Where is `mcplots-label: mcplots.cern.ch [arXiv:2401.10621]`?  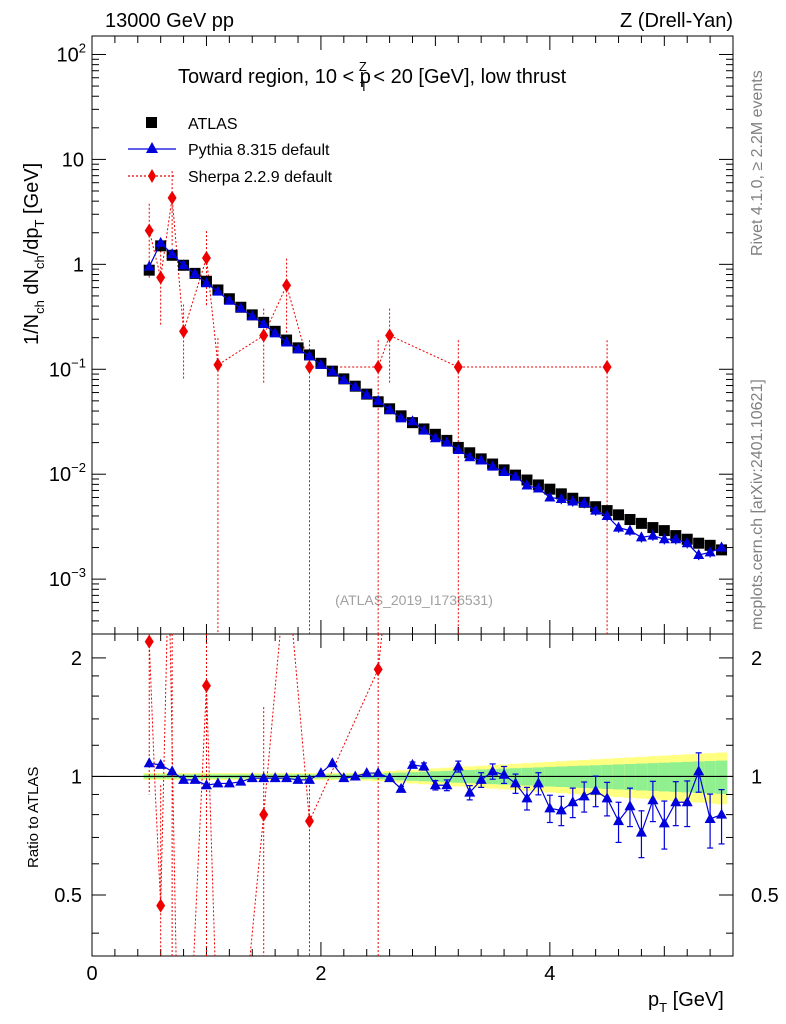
mcplots-label: mcplots.cern.ch [arXiv:2401.10621] is located at coordinates (757, 504).